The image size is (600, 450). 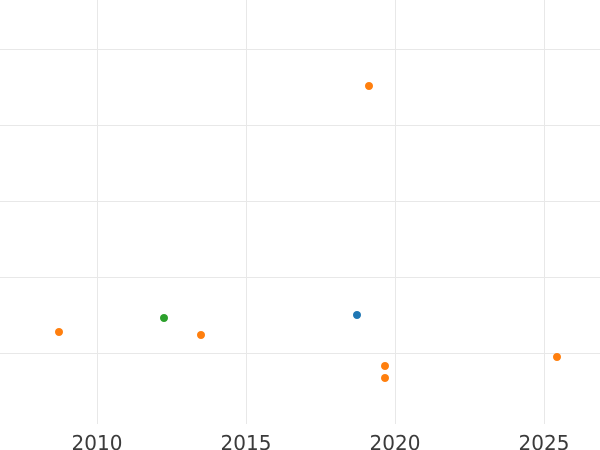 I want to click on x-tick-label: 2015, so click(x=246, y=440).